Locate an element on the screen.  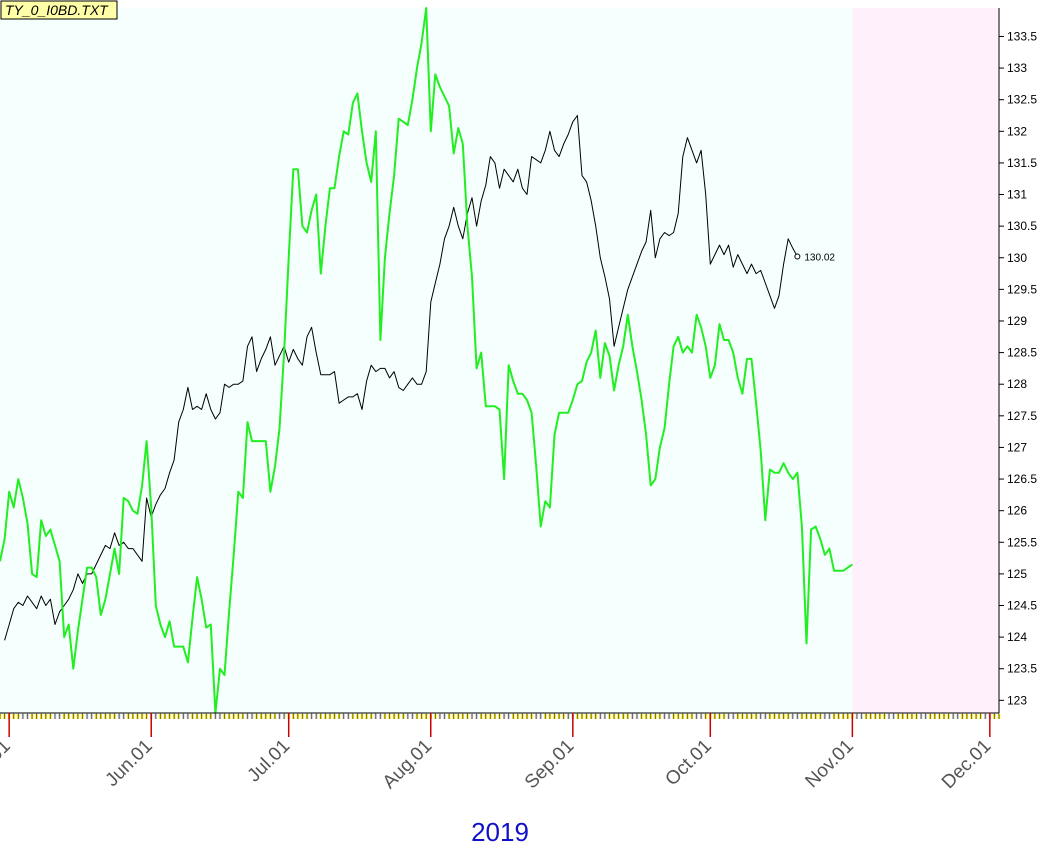
y-tick-label: 131.5 is located at coordinates (1022, 163).